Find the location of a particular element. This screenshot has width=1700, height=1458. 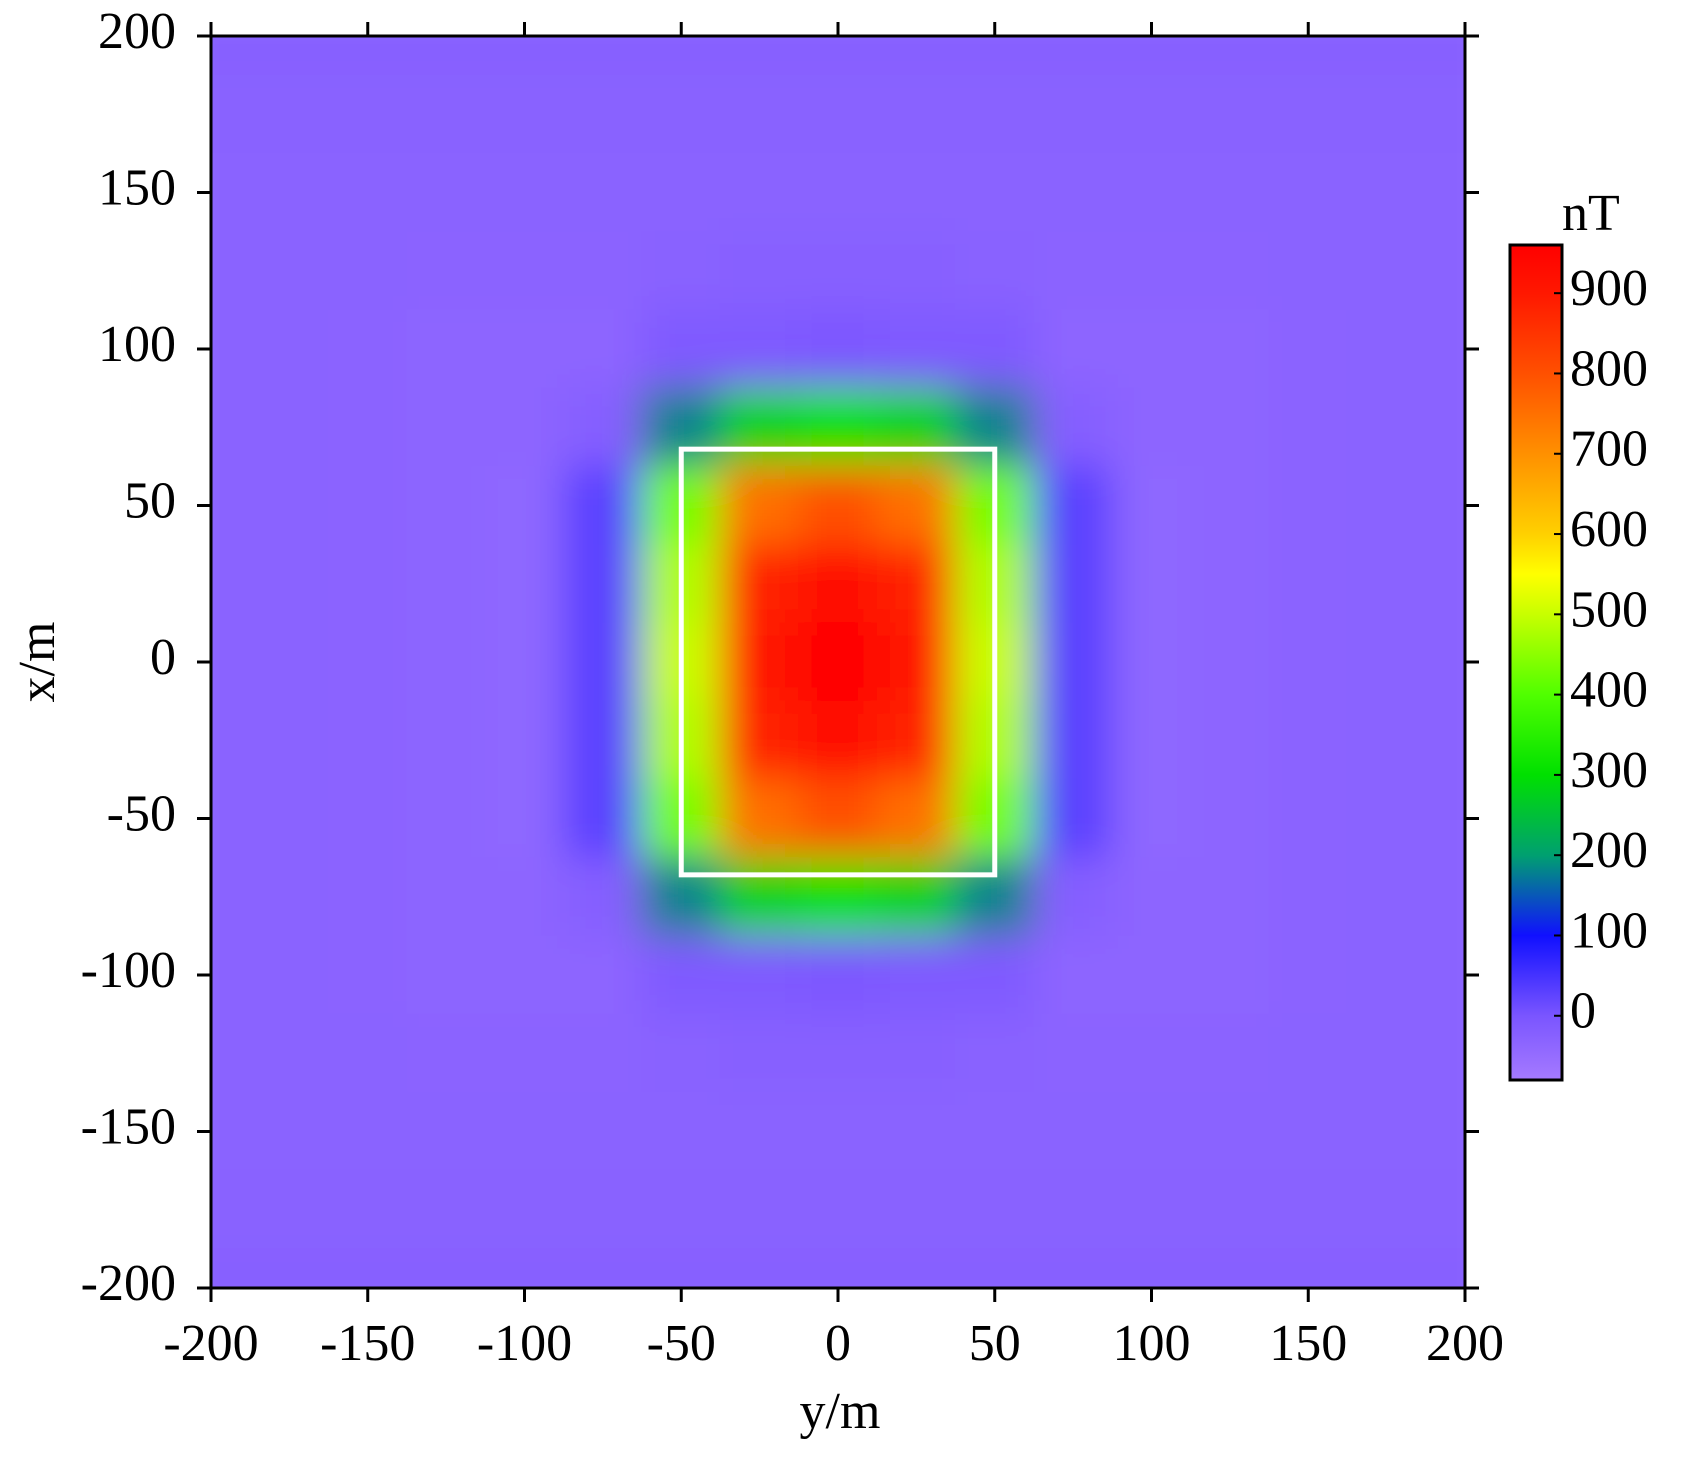

x-axis-label: y/m is located at coordinates (840, 1411).